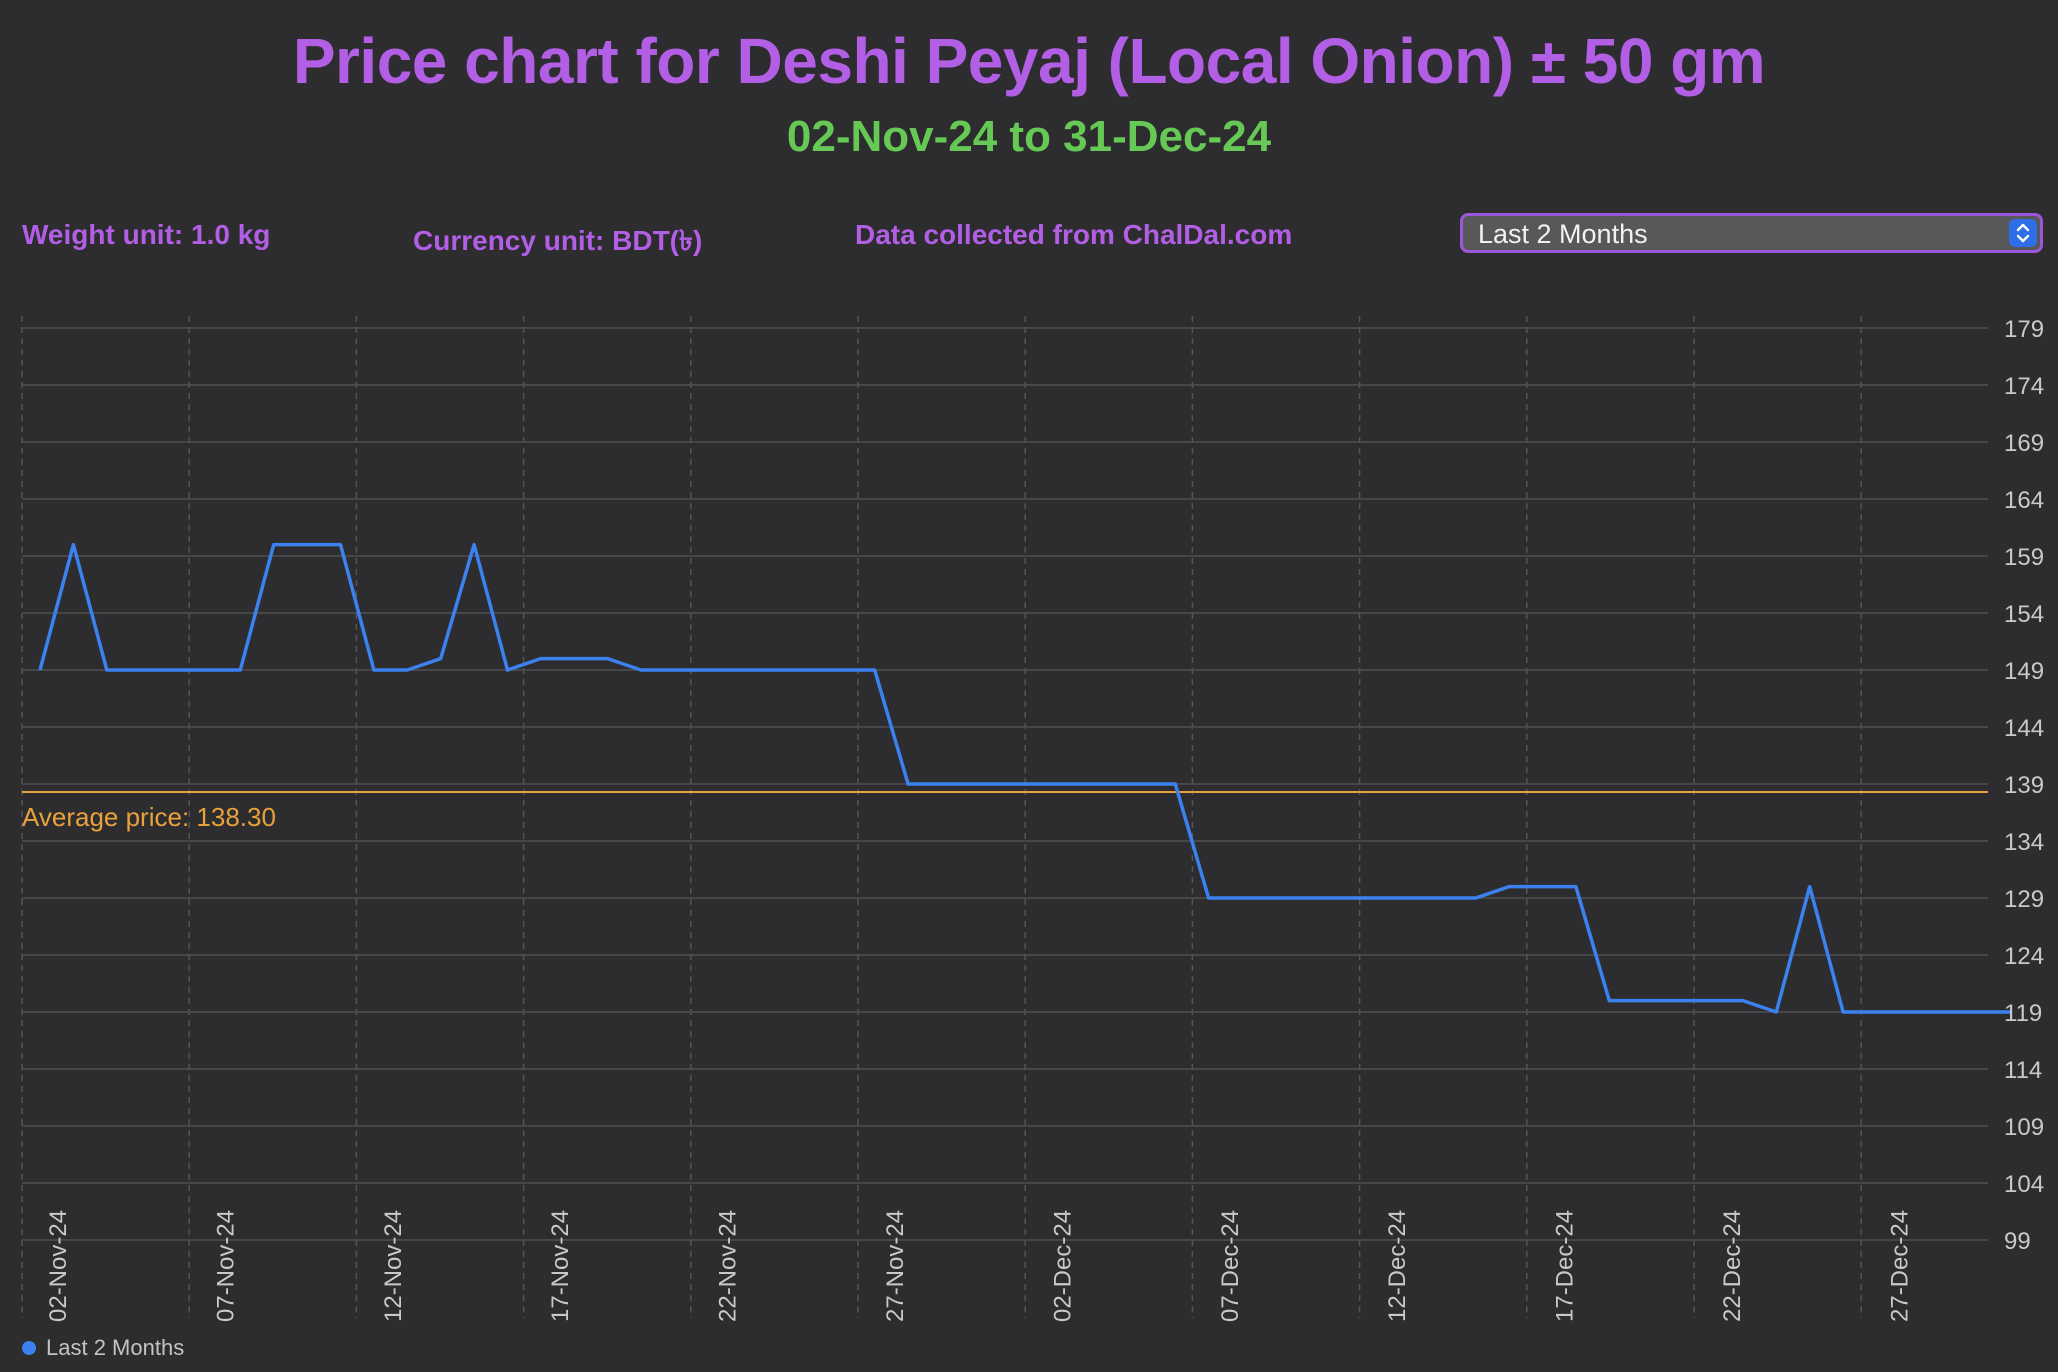 The height and width of the screenshot is (1372, 2058). Describe the element at coordinates (558, 240) in the screenshot. I see `currency-unit-label: Currency unit: BDT(৳)` at that location.